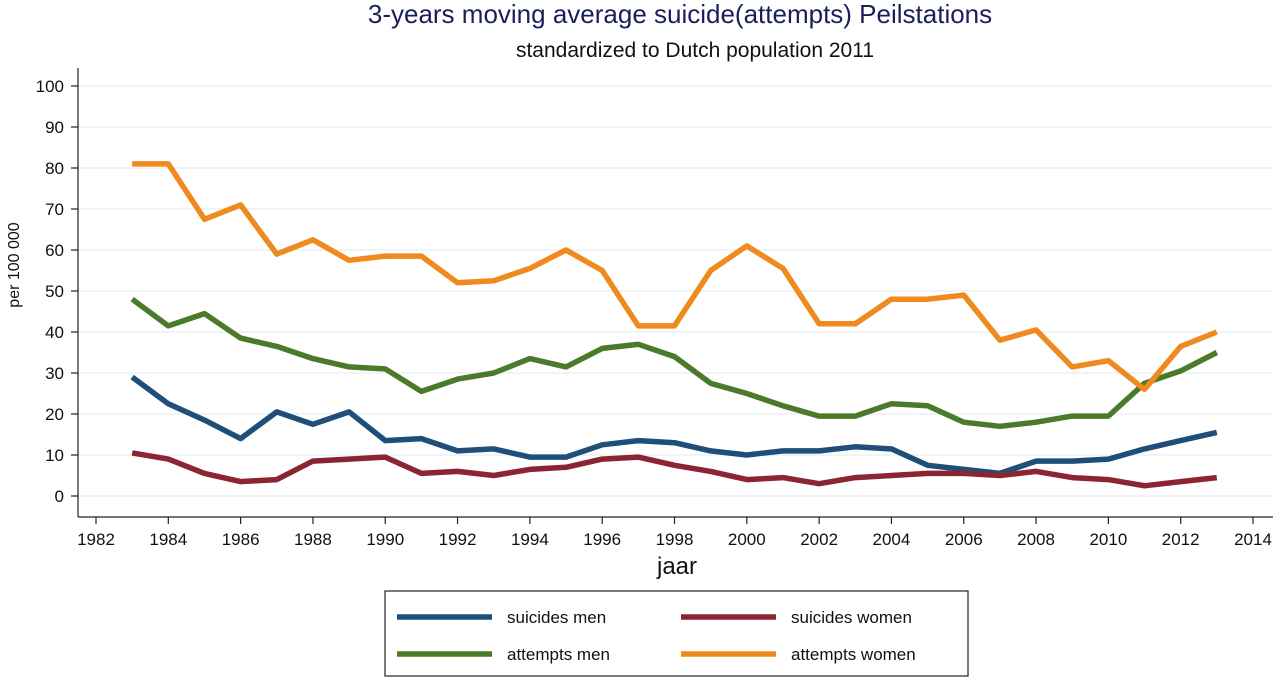 The width and height of the screenshot is (1280, 680). I want to click on x-tick-label: 1988, so click(313, 539).